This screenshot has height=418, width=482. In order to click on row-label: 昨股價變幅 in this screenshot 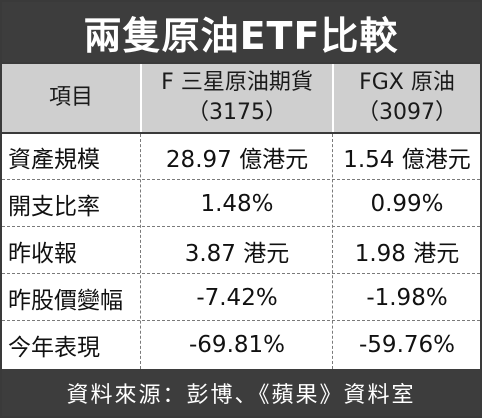, I will do `click(65, 301)`.